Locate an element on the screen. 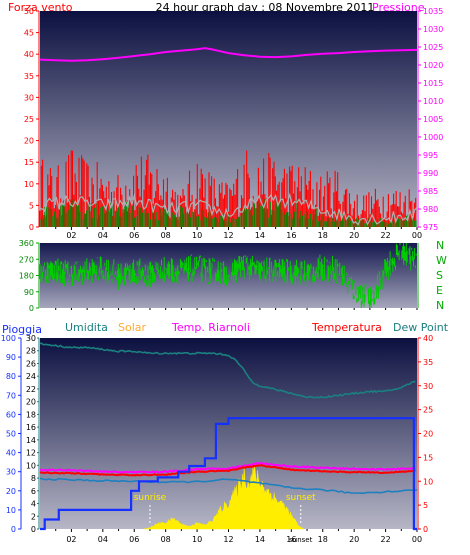  rain-tick-label: 70 is located at coordinates (11, 395).